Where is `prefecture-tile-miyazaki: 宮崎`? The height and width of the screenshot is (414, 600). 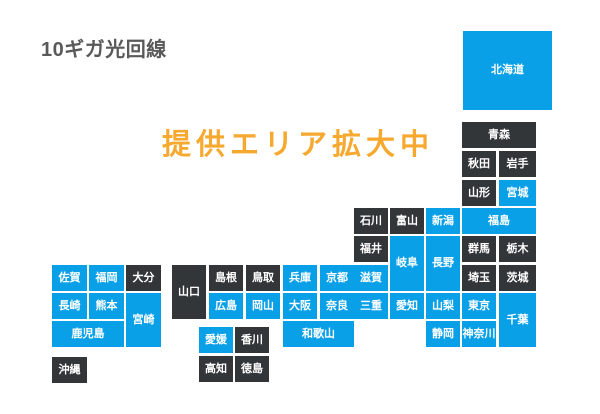 prefecture-tile-miyazaki: 宮崎 is located at coordinates (143, 320).